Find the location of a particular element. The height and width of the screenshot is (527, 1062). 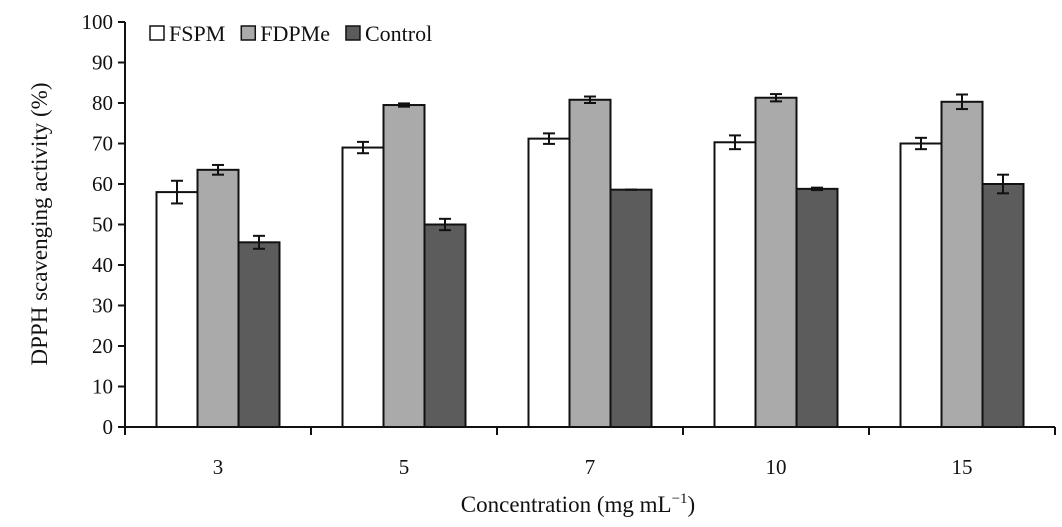

legend-swatch-fdpme is located at coordinates (248, 33).